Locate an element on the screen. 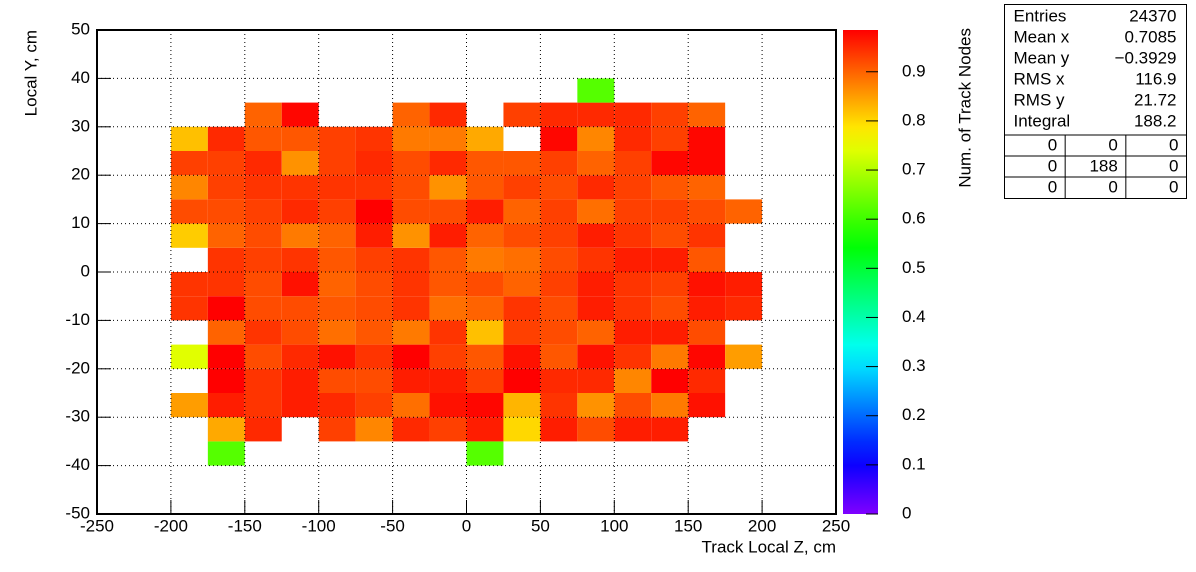  z-tick-label: 0.8 is located at coordinates (914, 119).